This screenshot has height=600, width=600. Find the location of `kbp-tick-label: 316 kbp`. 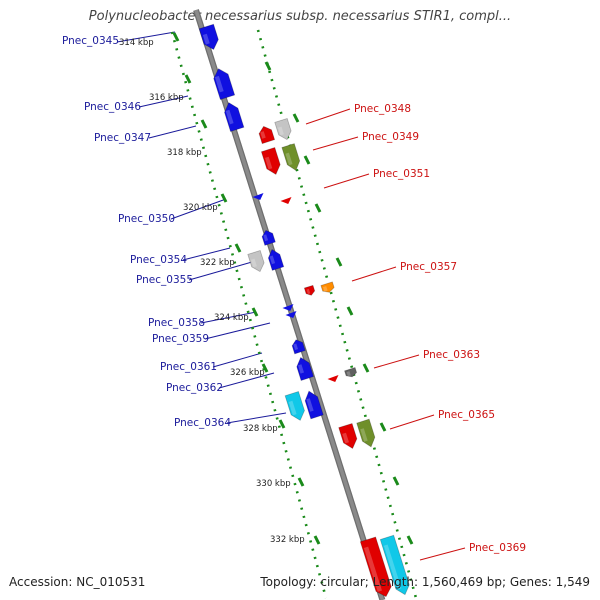

kbp-tick-label: 316 kbp is located at coordinates (166, 98).